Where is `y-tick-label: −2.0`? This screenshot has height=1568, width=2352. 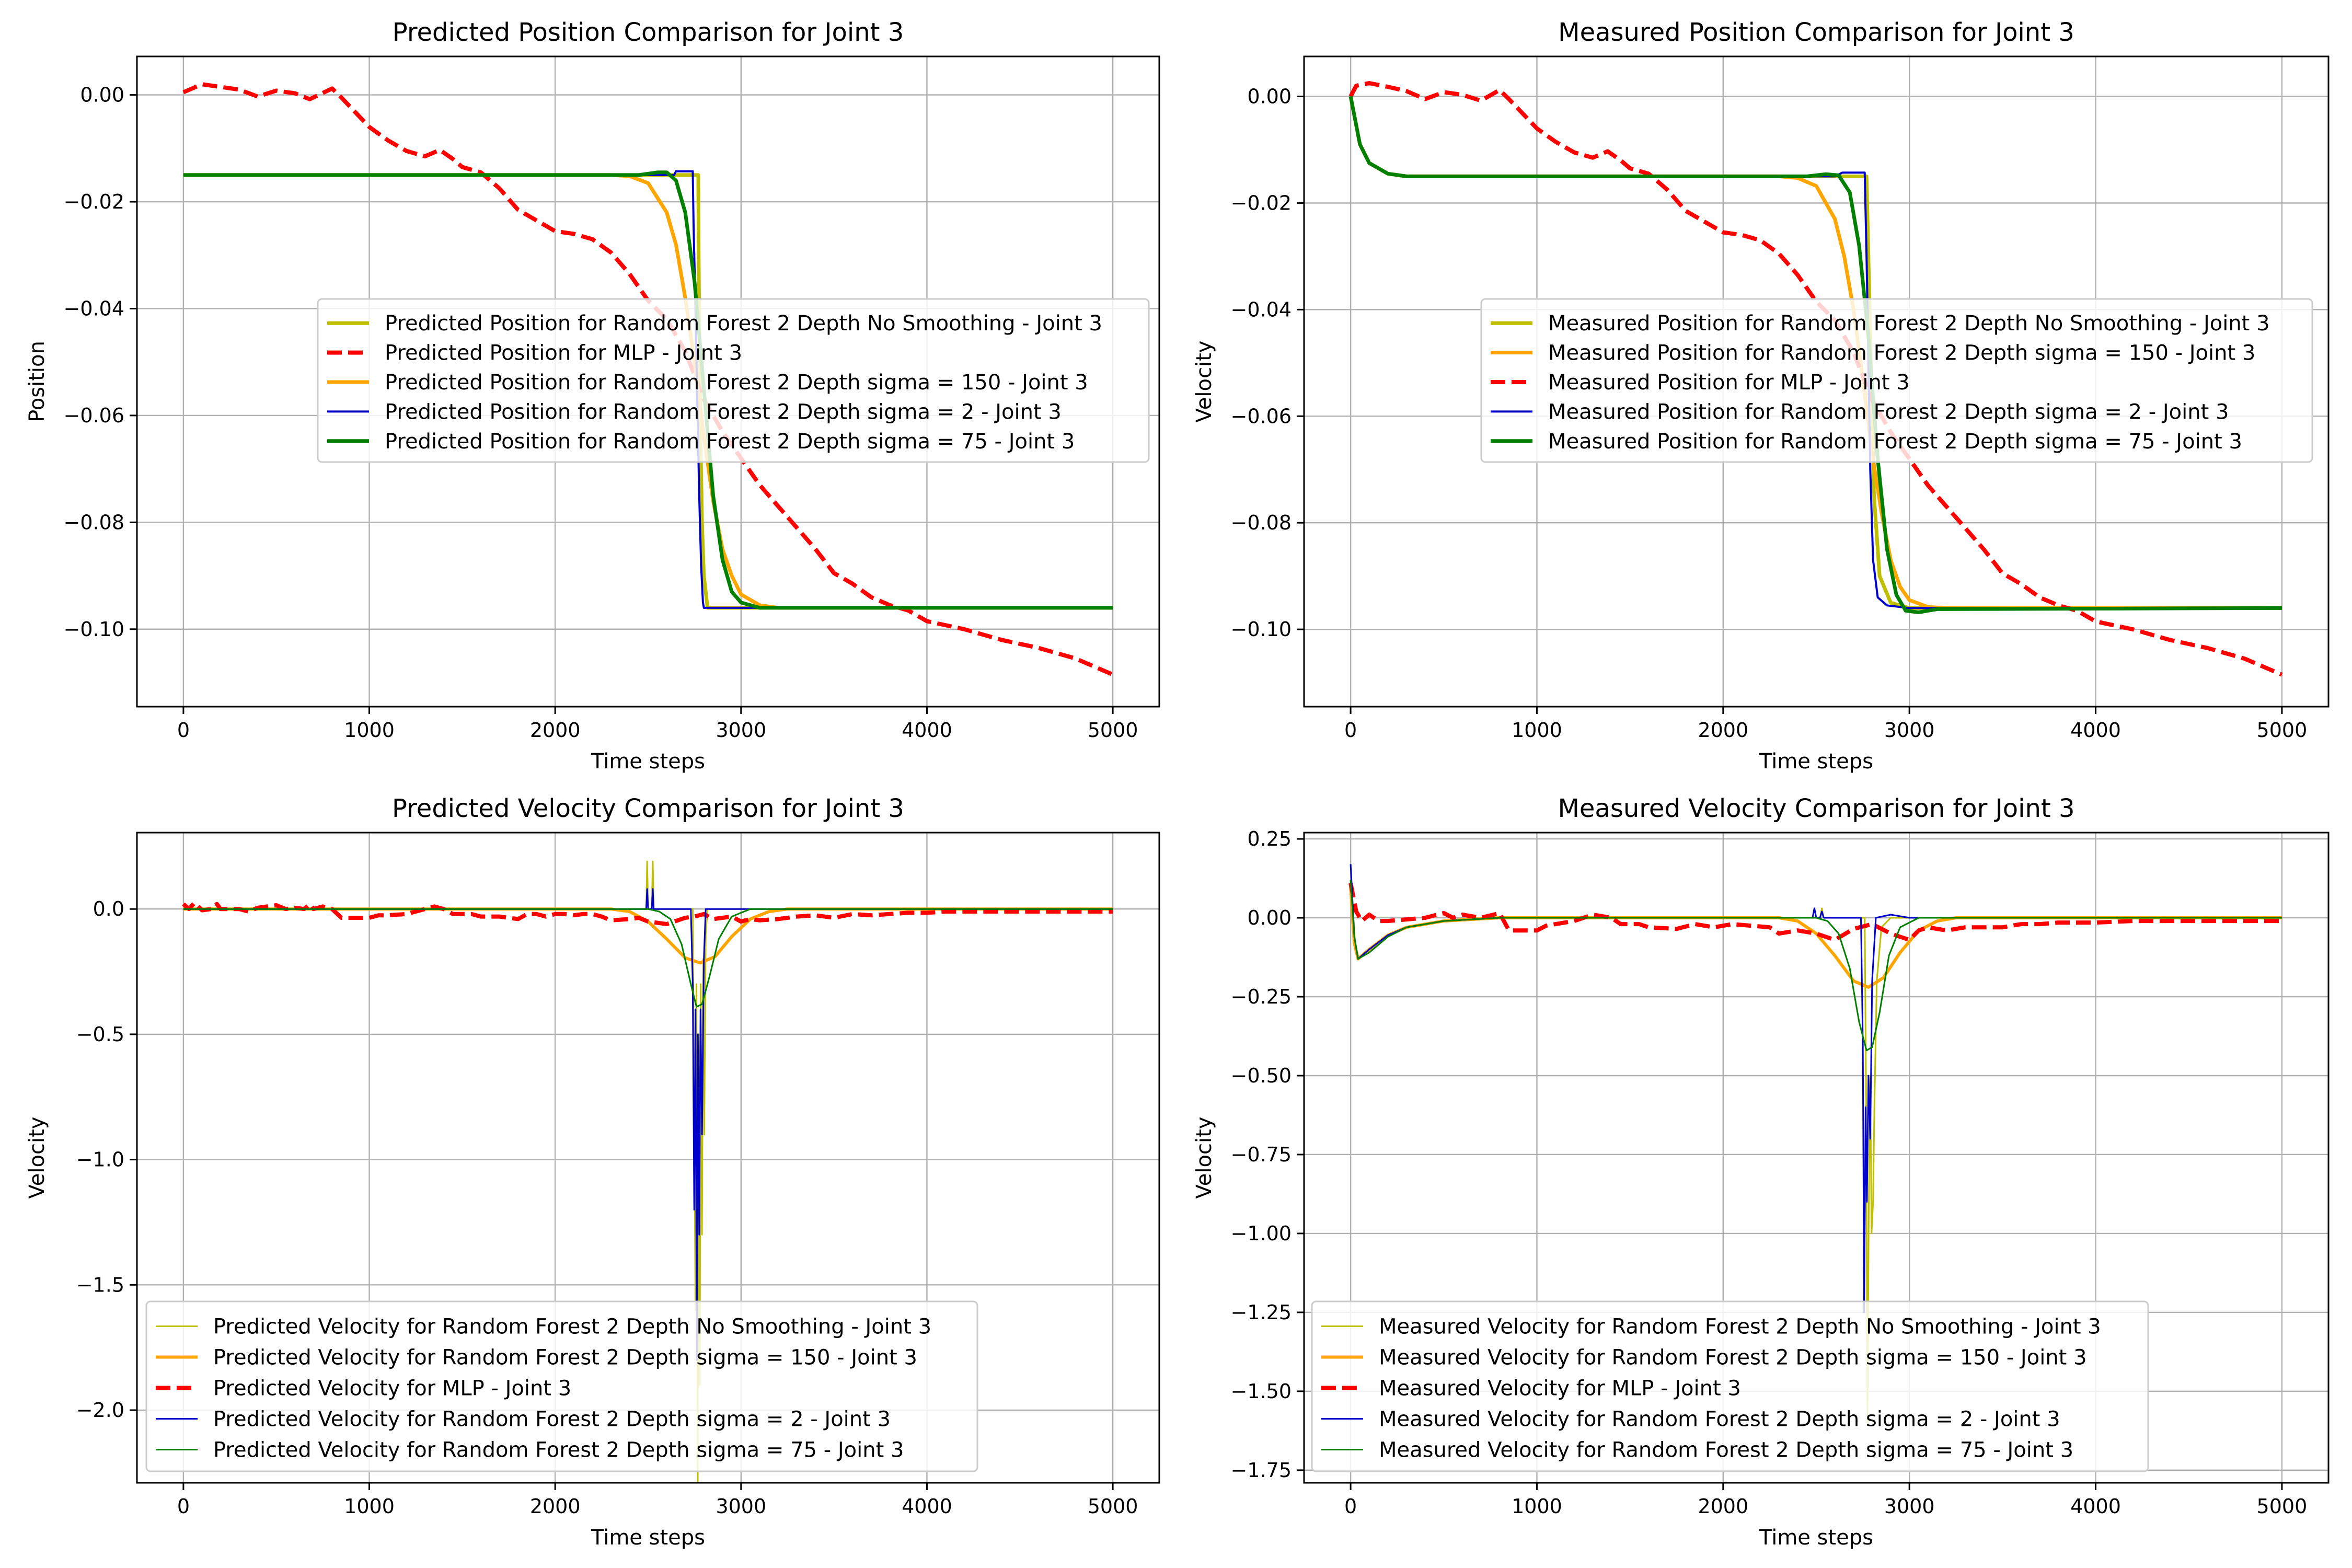
y-tick-label: −2.0 is located at coordinates (100, 1410).